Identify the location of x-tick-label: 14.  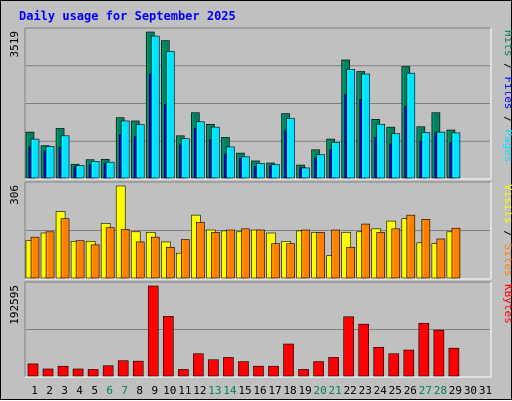
(230, 390).